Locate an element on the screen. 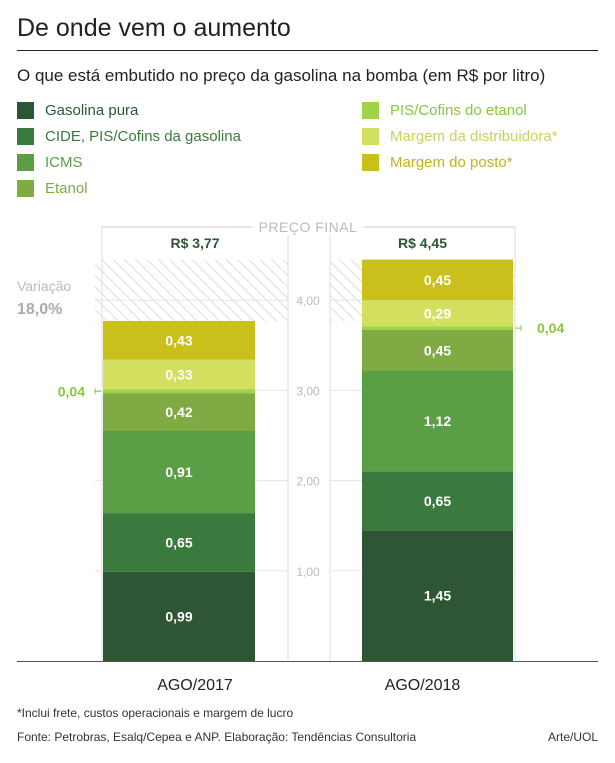  legend-item-etanol: Etanol is located at coordinates (52, 188).